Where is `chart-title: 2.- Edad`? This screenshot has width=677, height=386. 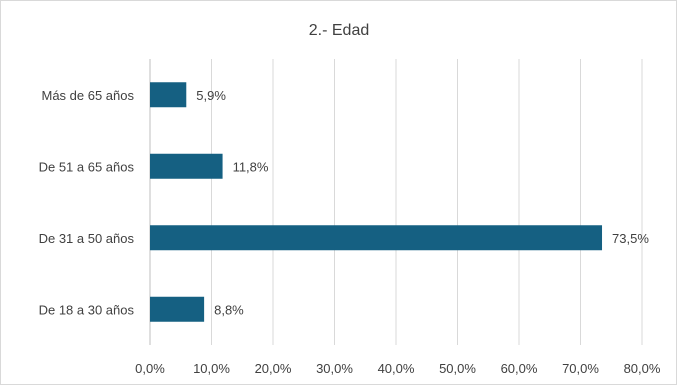 chart-title: 2.- Edad is located at coordinates (339, 30).